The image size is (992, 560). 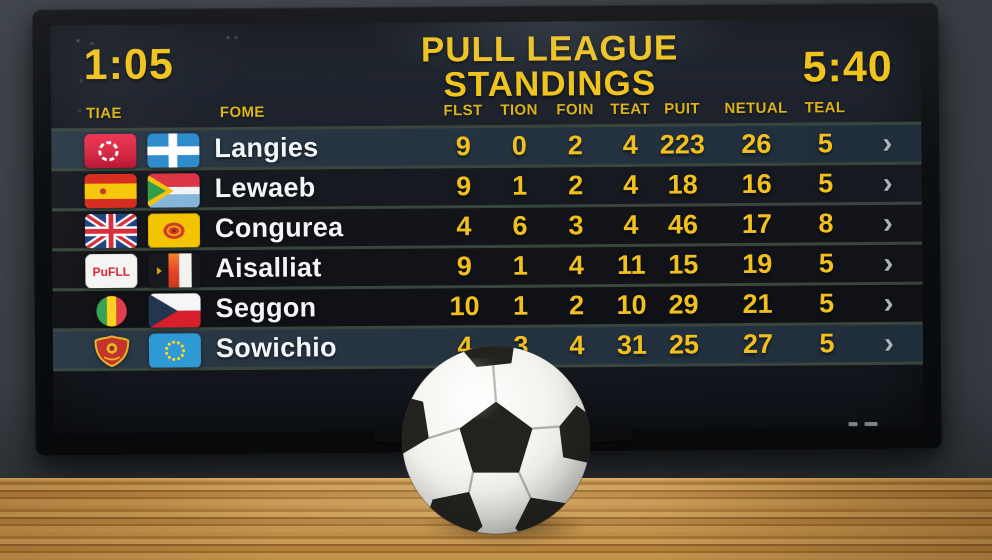 What do you see at coordinates (174, 230) in the screenshot?
I see `yellow-red-emblem-flag-icon` at bounding box center [174, 230].